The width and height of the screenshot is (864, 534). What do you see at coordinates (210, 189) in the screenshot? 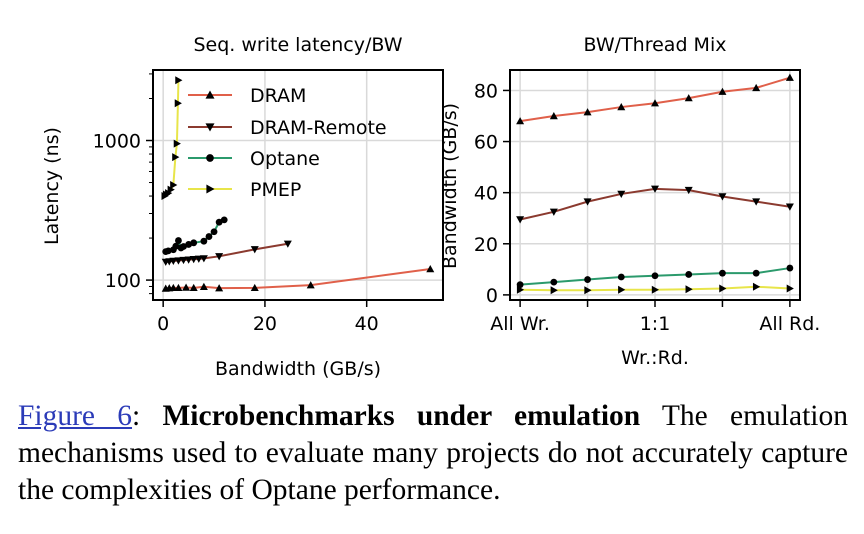
I see `legend-marker-pmep` at bounding box center [210, 189].